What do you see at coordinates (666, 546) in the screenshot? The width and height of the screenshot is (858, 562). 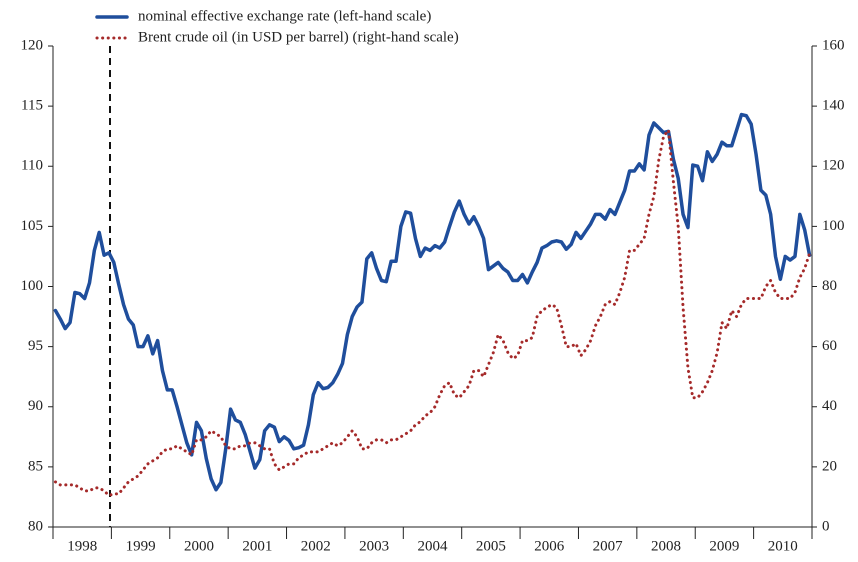 I see `x-tick-label: 2008` at bounding box center [666, 546].